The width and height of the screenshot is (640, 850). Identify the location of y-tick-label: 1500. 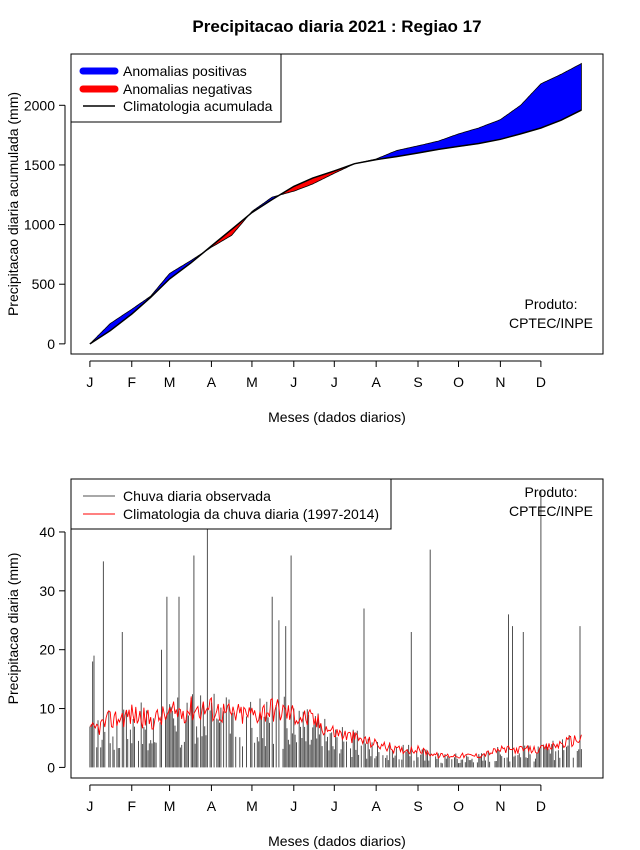
(39, 165).